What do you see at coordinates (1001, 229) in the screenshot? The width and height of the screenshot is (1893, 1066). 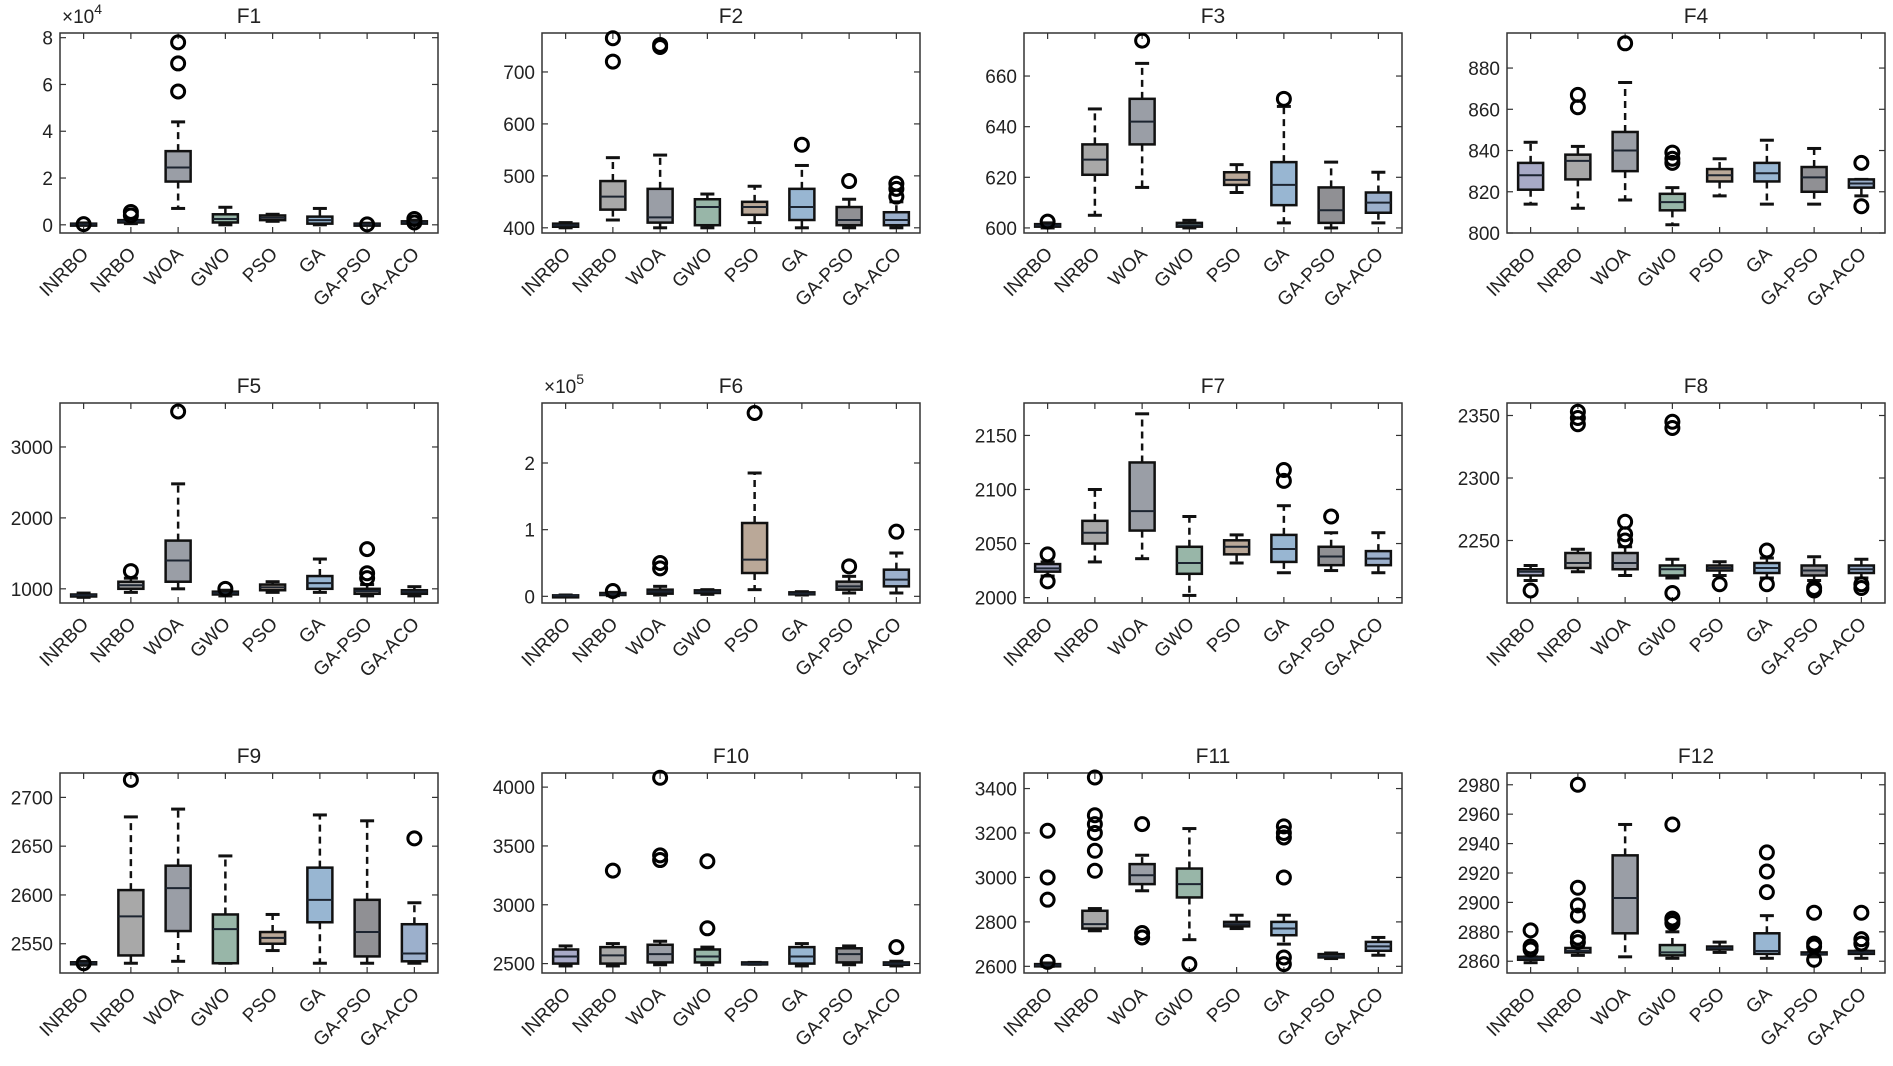 I see `y-tick-label: 600` at bounding box center [1001, 229].